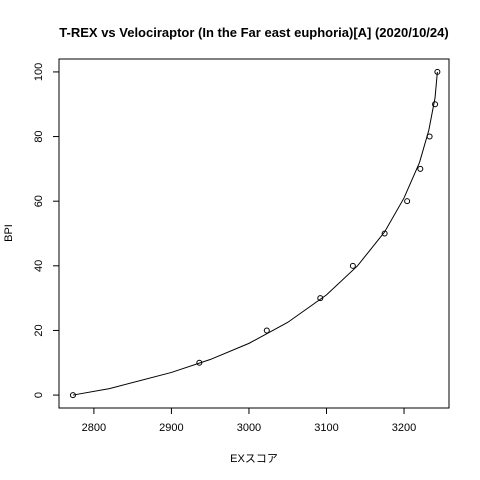  Describe the element at coordinates (39, 201) in the screenshot. I see `y-tick-label: 60` at that location.